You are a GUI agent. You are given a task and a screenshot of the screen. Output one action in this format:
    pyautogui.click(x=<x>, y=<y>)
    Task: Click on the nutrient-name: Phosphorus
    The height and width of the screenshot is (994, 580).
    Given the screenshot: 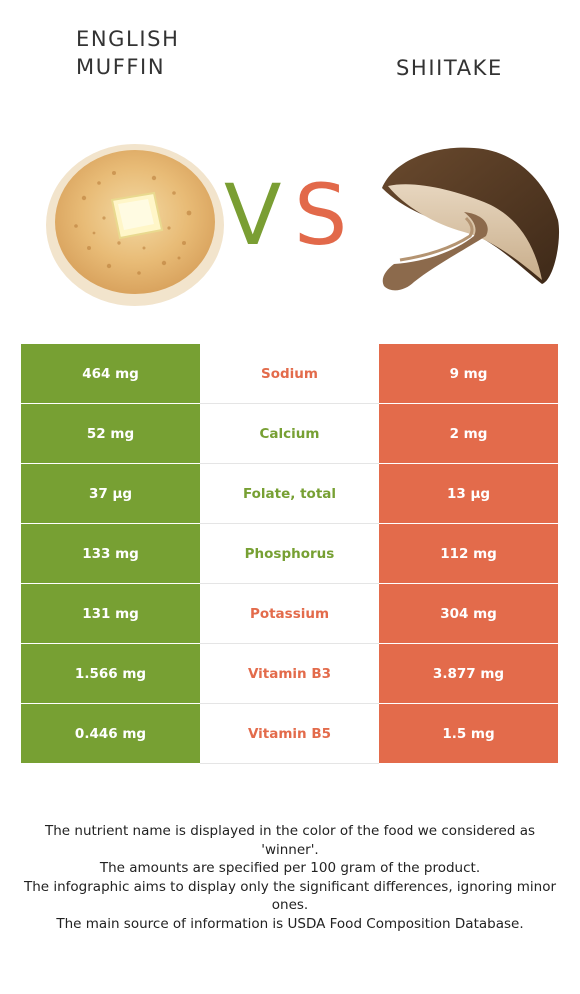 What is the action you would take?
    pyautogui.click(x=289, y=554)
    